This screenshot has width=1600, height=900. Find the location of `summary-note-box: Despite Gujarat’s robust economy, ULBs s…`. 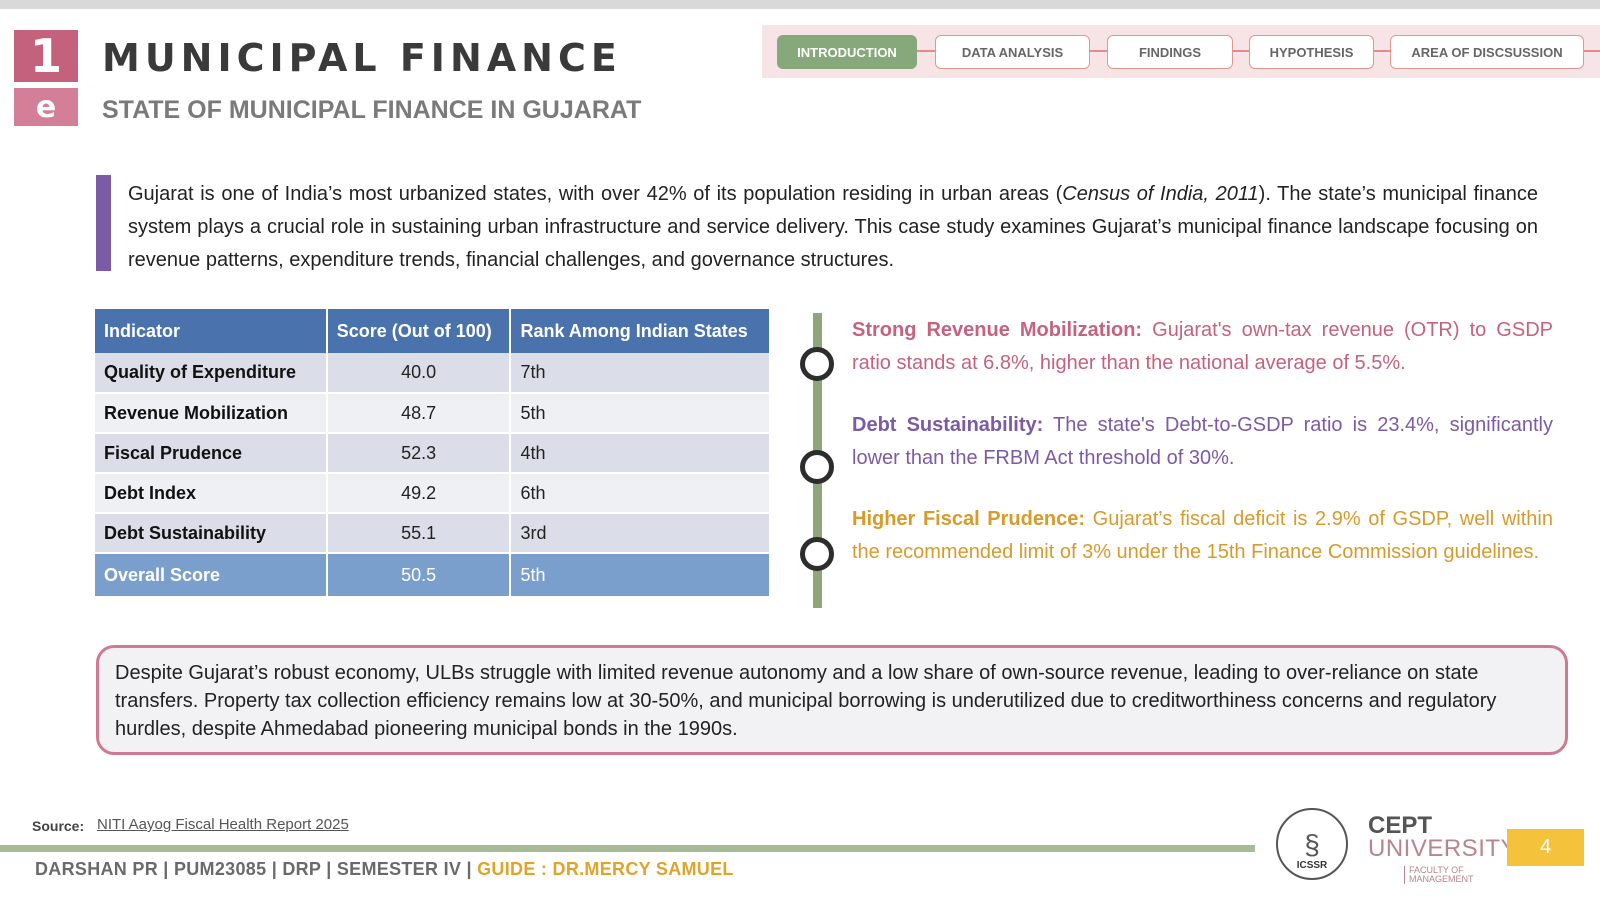

summary-note-box: Despite Gujarat’s robust economy, ULBs s… is located at coordinates (832, 700).